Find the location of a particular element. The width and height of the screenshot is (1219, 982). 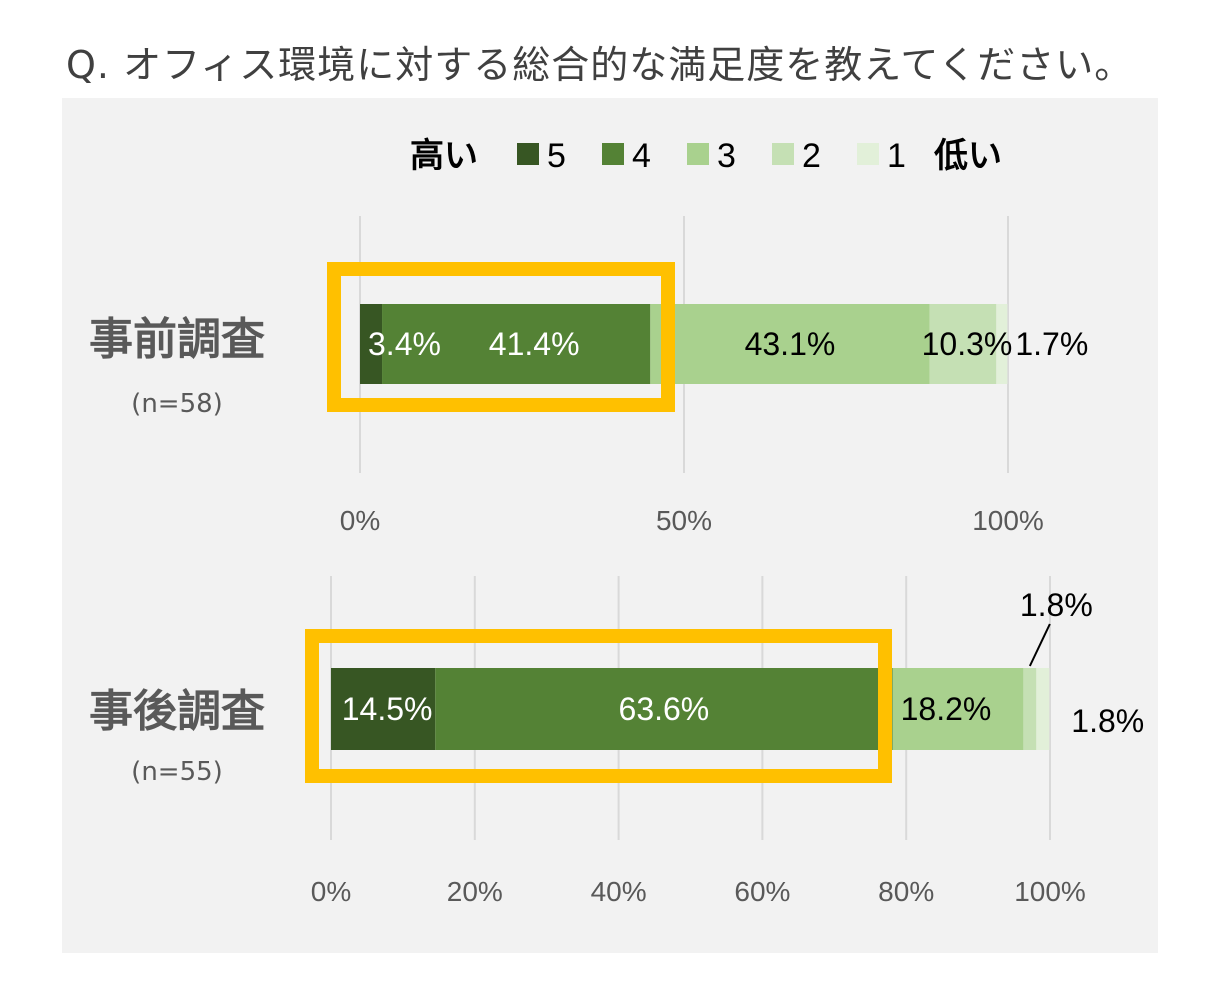

data-label-5: 3.4% is located at coordinates (404, 344).